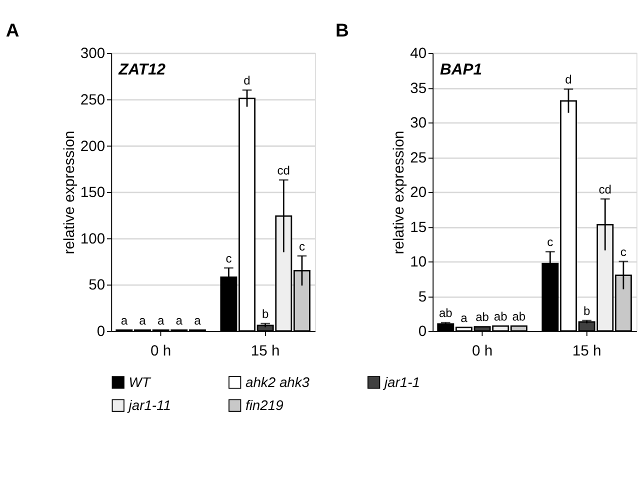 This screenshot has height=477, width=642. What do you see at coordinates (142, 69) in the screenshot?
I see `text: ZAT12` at bounding box center [142, 69].